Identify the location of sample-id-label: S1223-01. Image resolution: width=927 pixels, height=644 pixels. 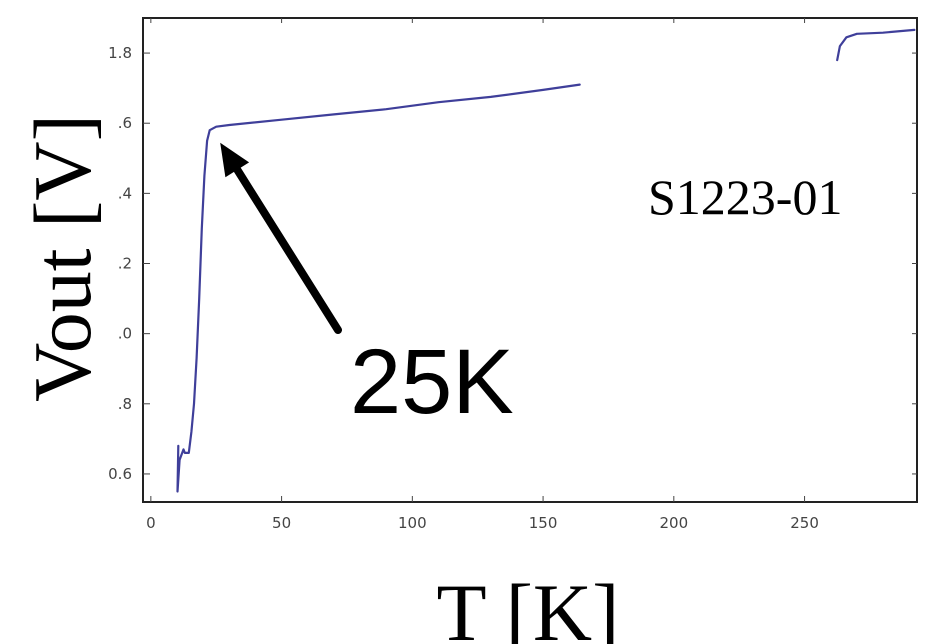
(745, 197).